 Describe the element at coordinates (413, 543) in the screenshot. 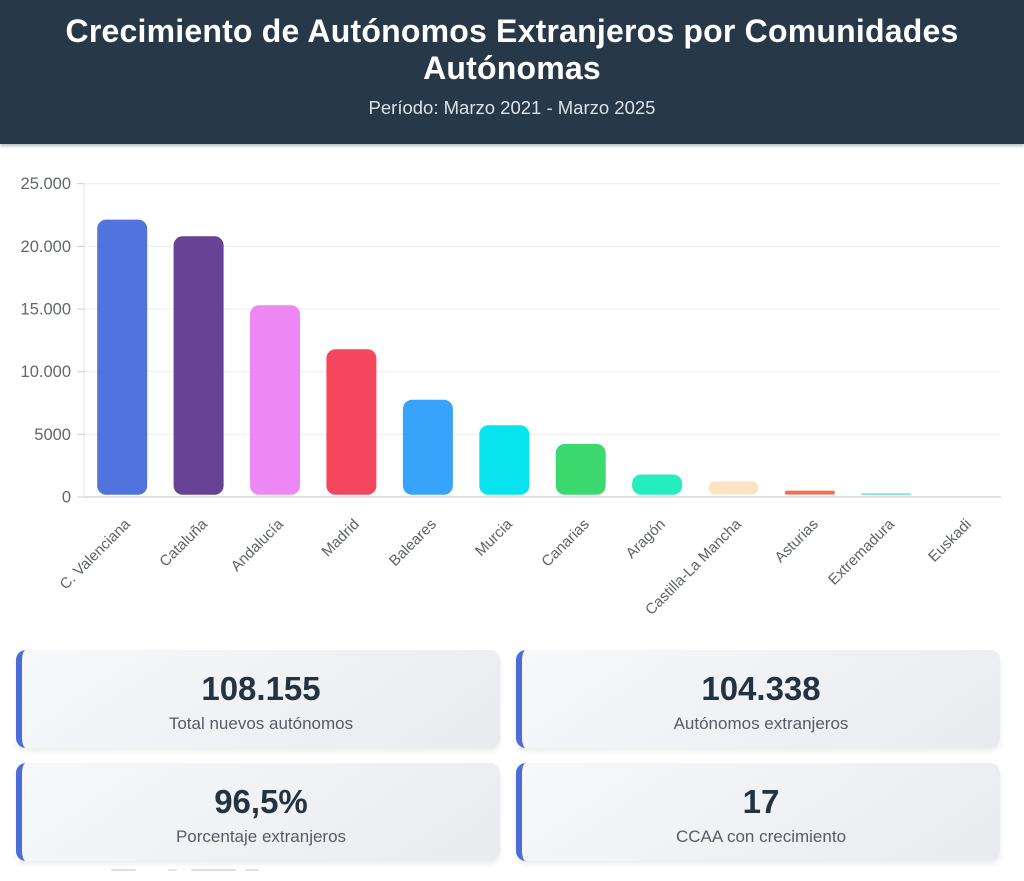

I see `svg-text: Baleares` at that location.